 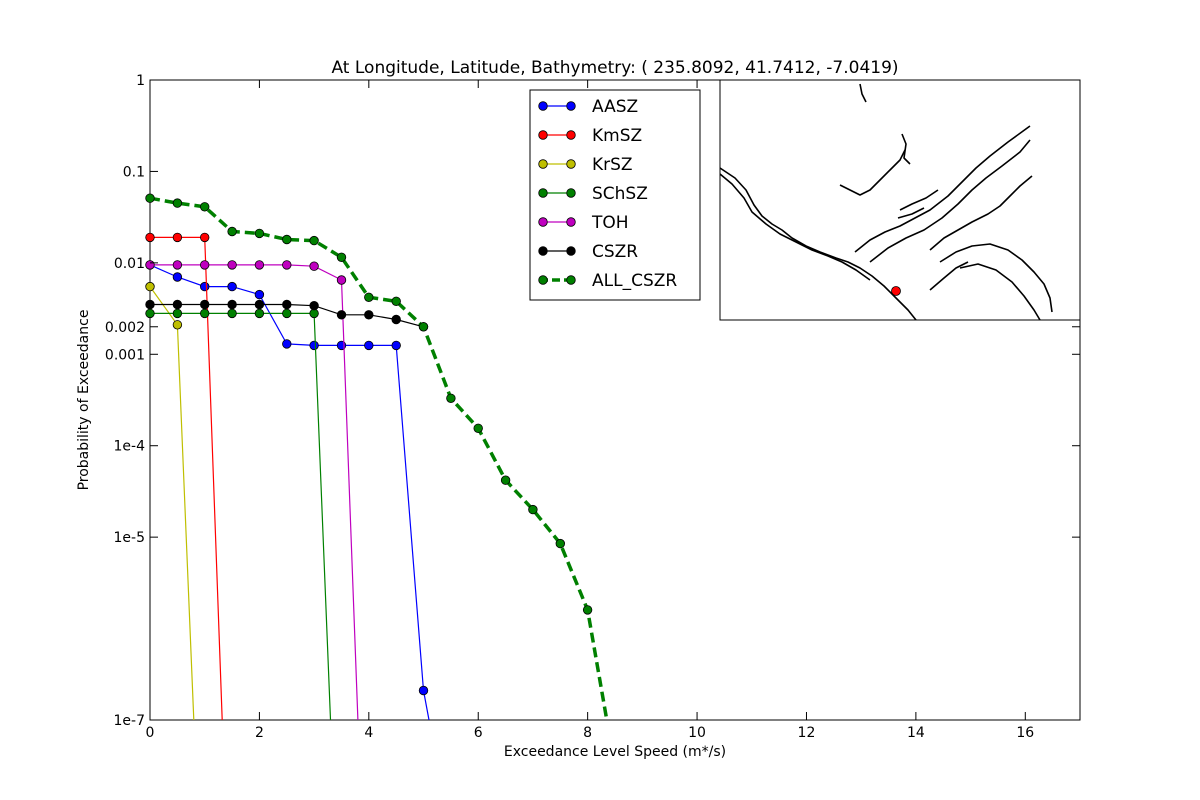 What do you see at coordinates (1000, 292) in the screenshot?
I see `south-spit` at bounding box center [1000, 292].